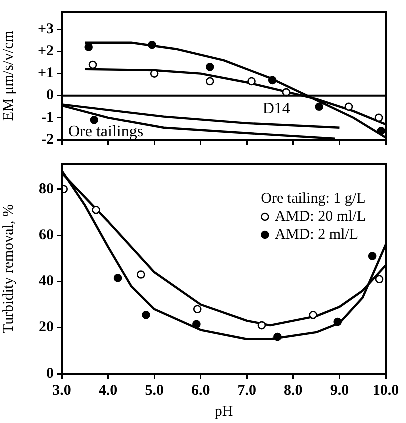 The image size is (406, 423). I want to click on y-tick-label: 20, so click(46, 328).